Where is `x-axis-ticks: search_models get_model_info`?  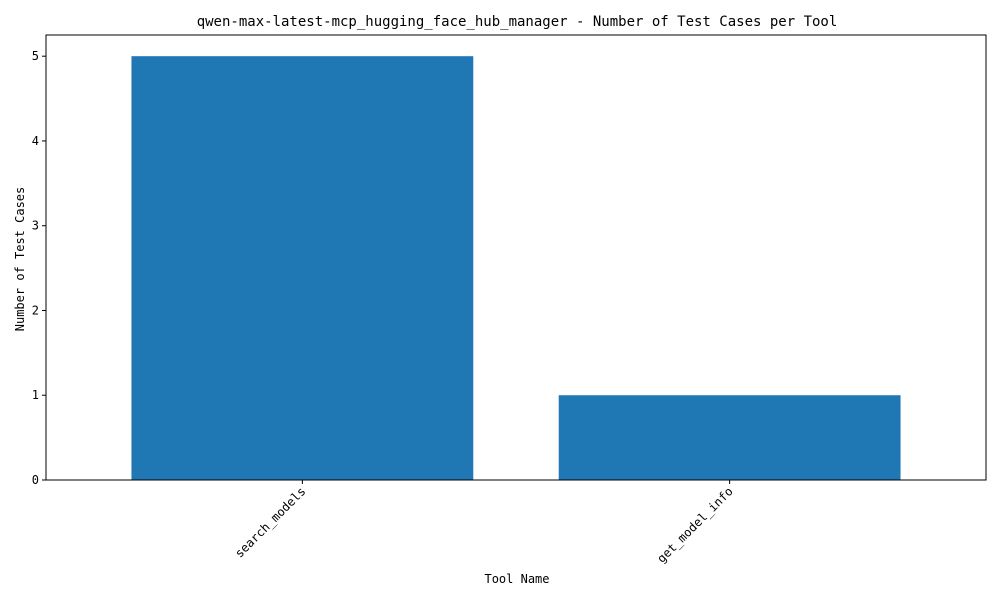 x-axis-ticks: search_models get_model_info is located at coordinates (484, 523).